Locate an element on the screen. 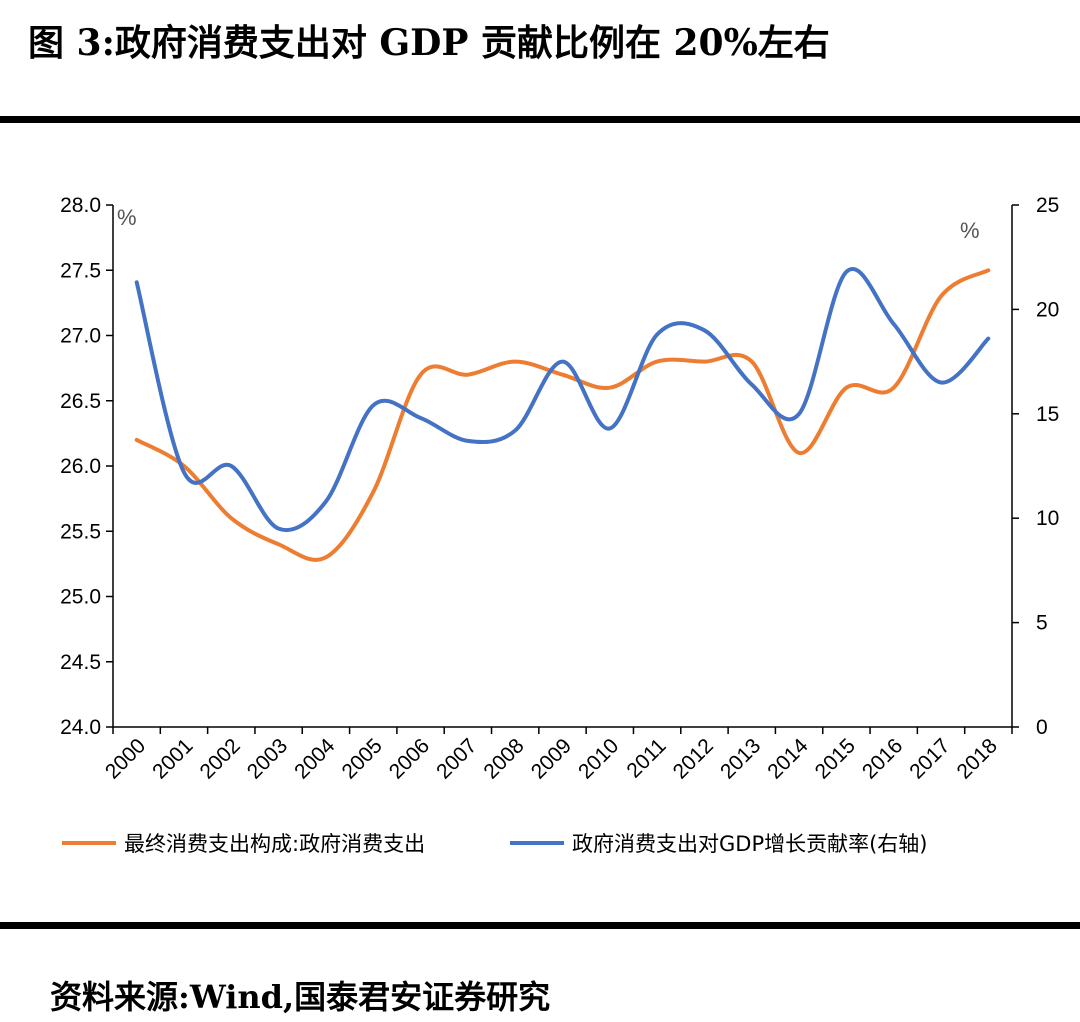  right-tick-label: 5 is located at coordinates (1042, 623).